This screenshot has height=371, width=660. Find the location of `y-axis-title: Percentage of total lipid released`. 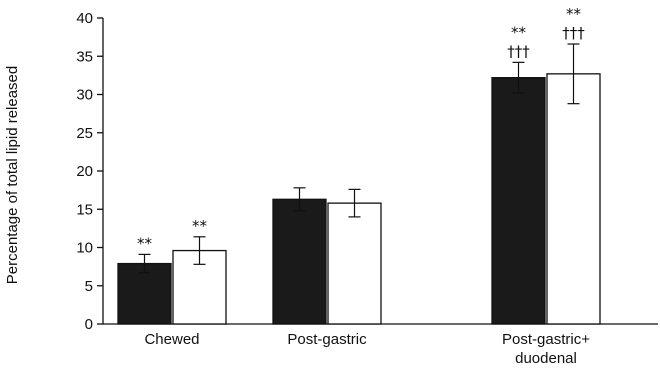

y-axis-title: Percentage of total lipid released is located at coordinates (12, 175).